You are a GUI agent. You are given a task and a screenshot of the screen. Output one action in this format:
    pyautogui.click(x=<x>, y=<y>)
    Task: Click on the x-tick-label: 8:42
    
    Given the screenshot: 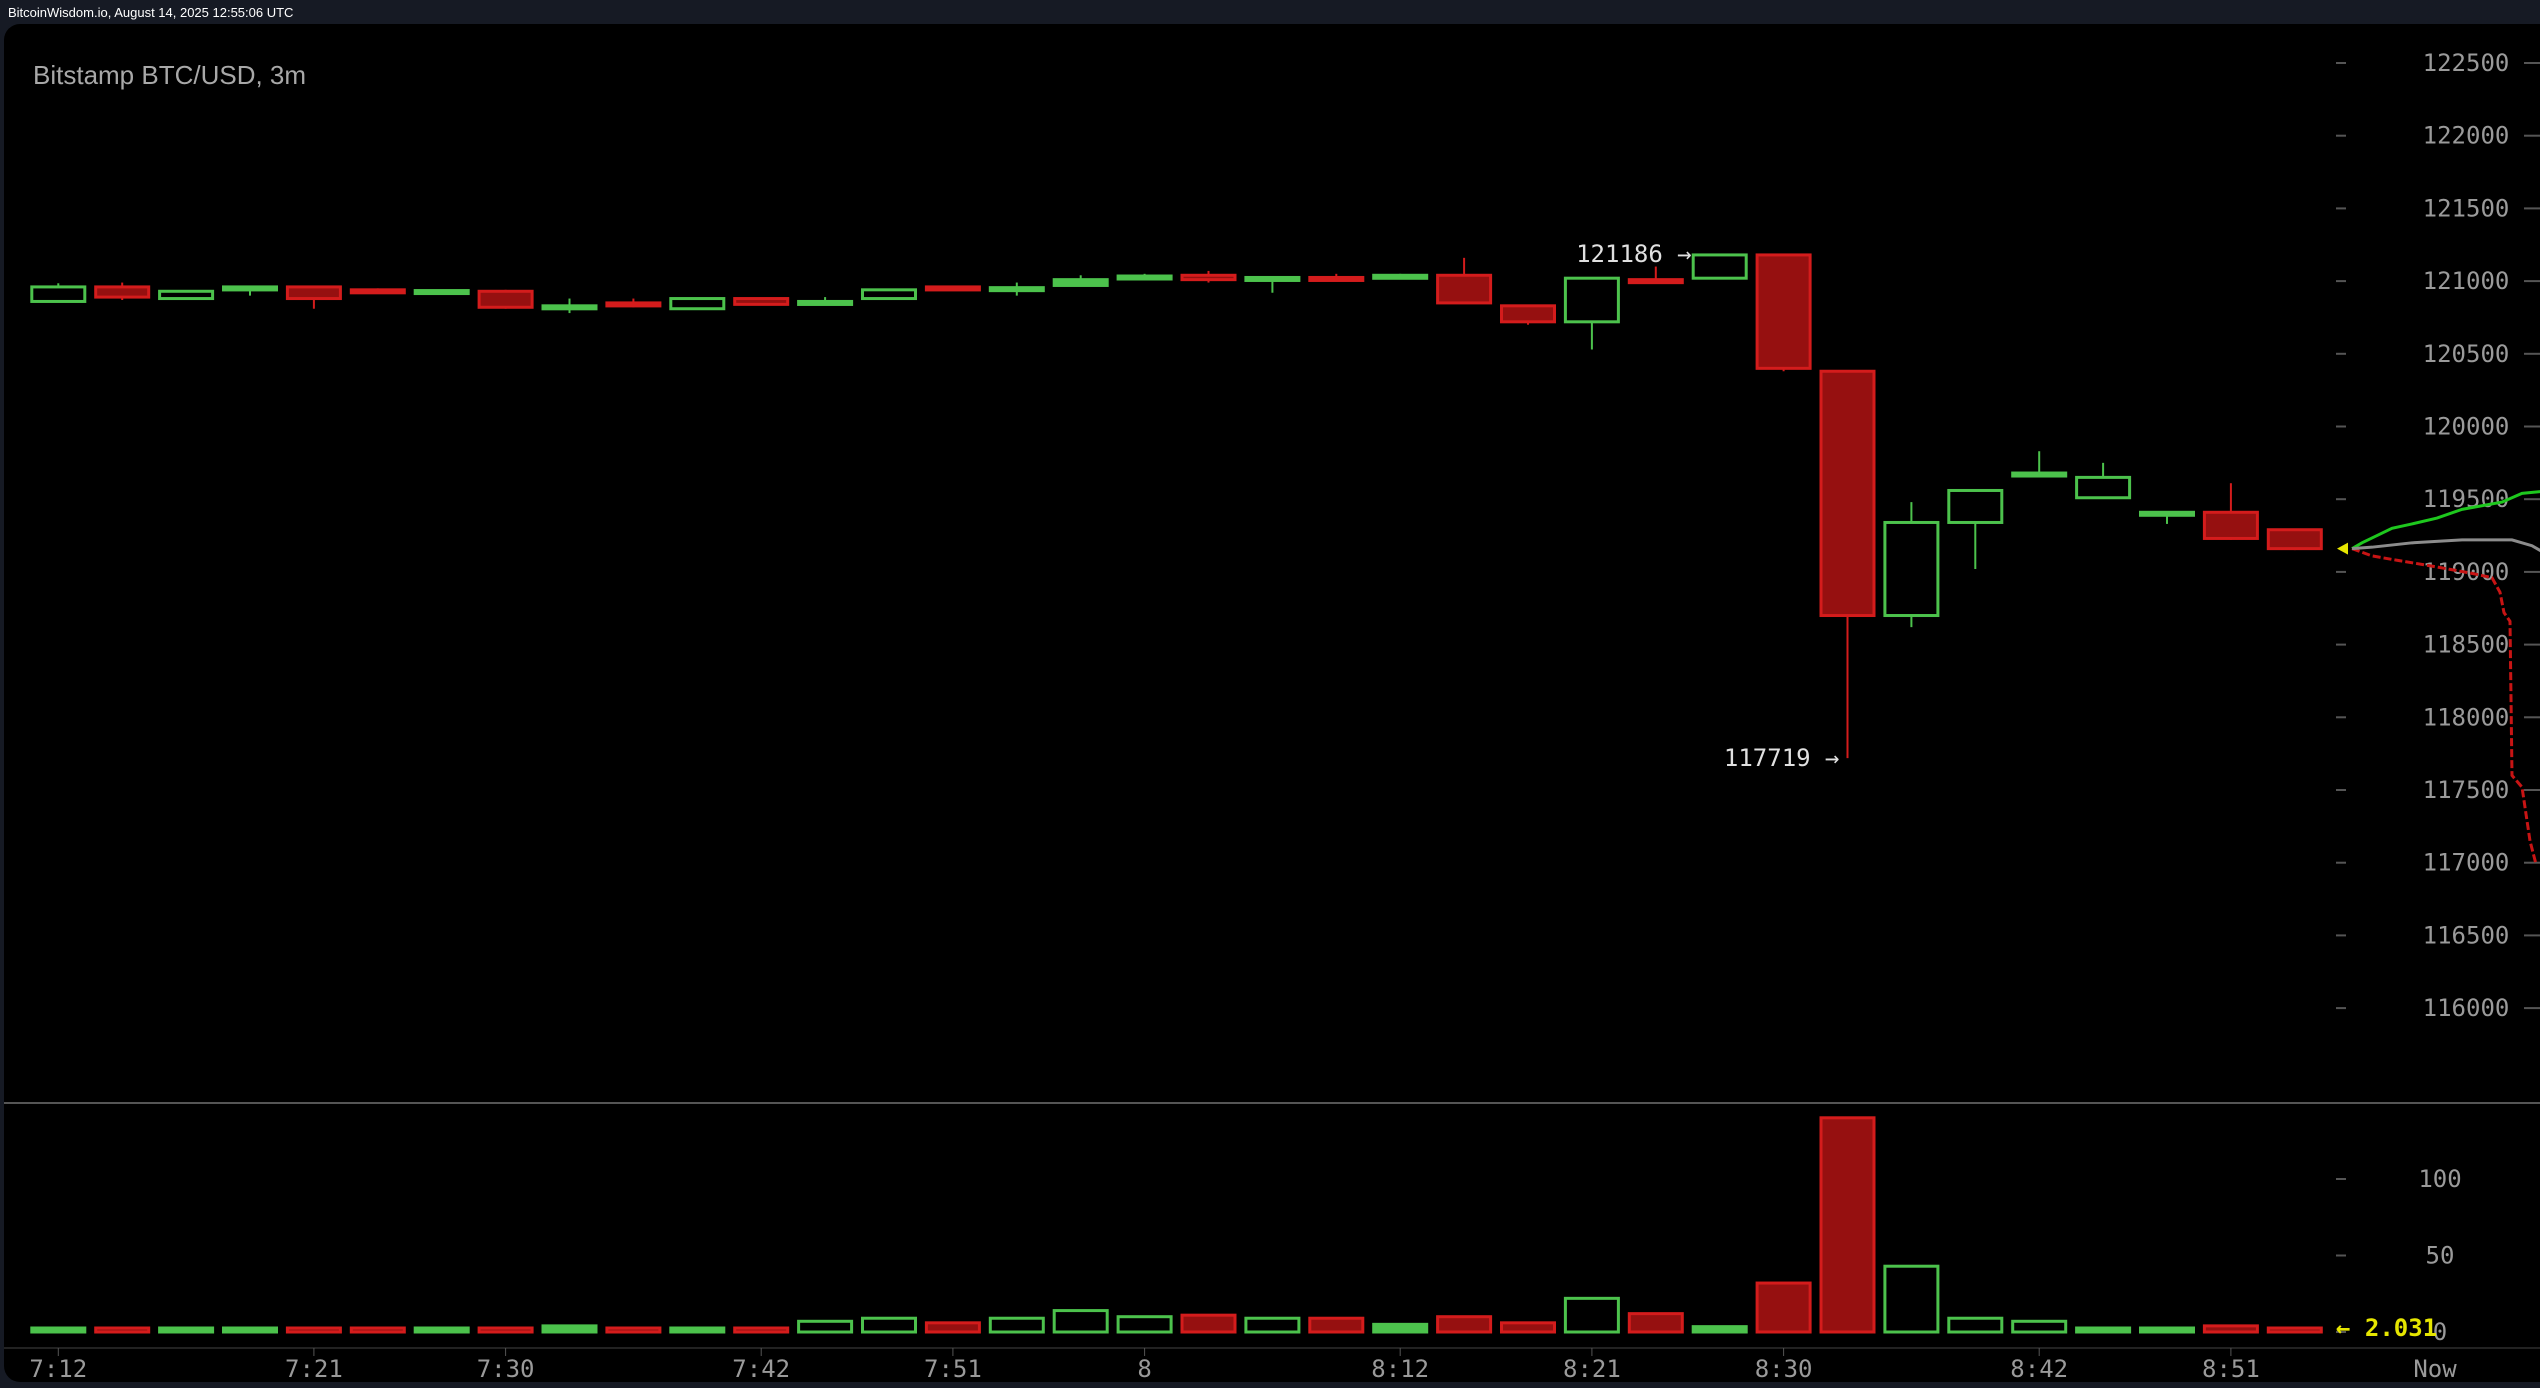 What is the action you would take?
    pyautogui.click(x=2039, y=1368)
    